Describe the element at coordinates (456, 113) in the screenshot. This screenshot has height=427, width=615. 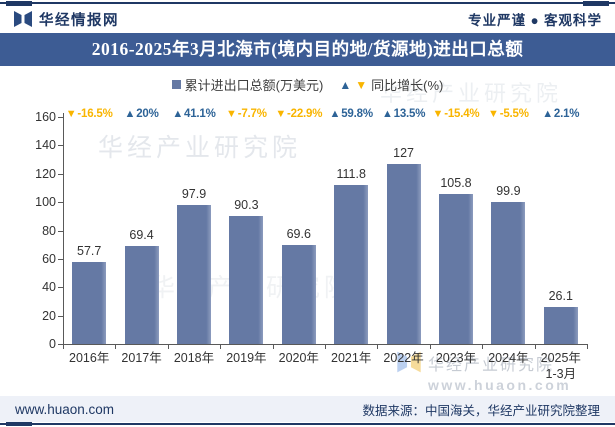
I see `growth-label: ▼ -15.4%` at that location.